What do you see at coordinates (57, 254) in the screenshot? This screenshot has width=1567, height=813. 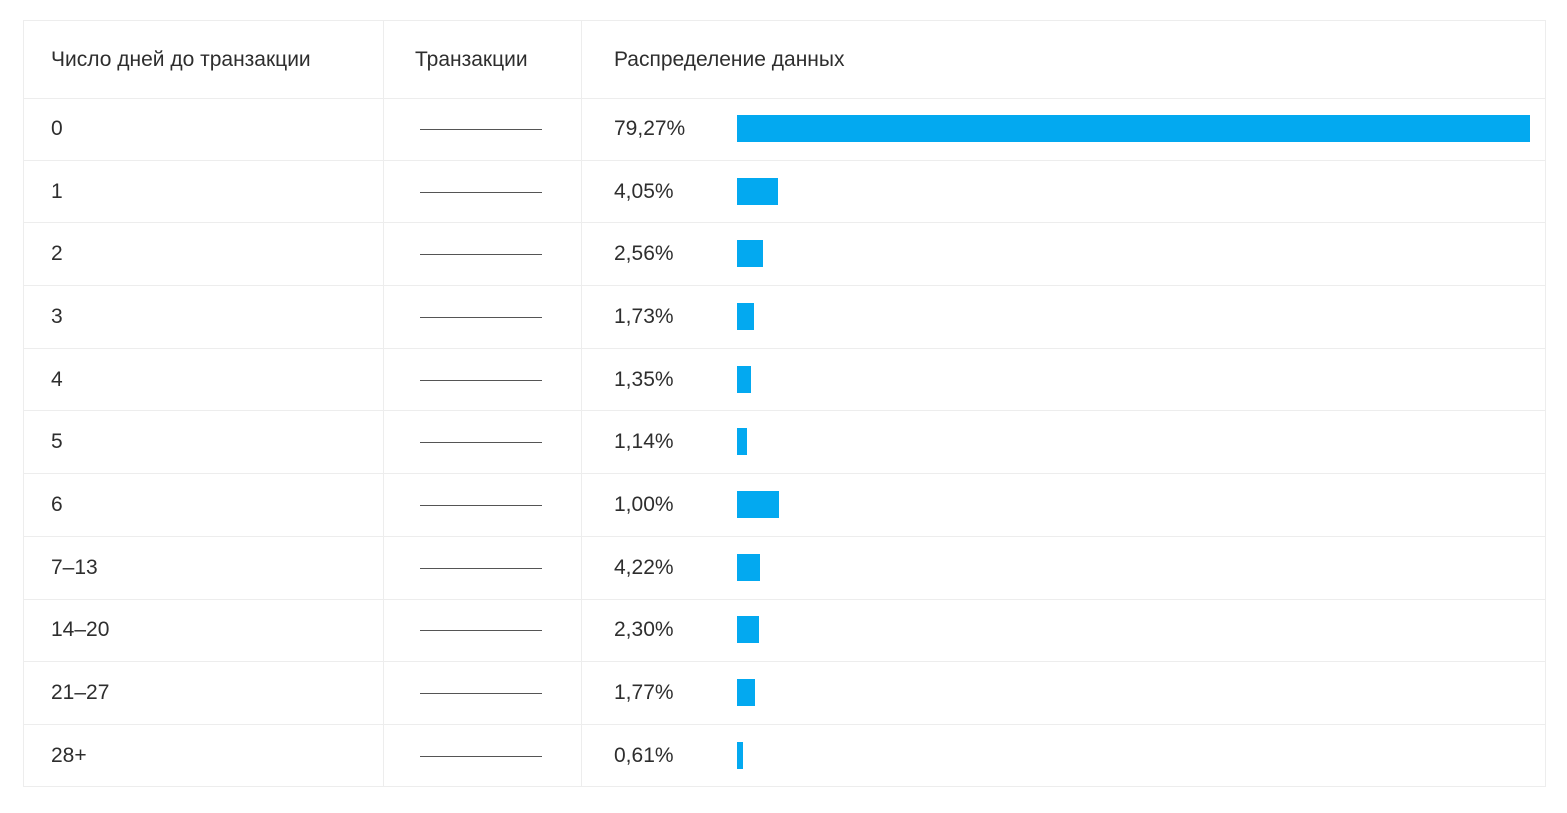 I see `category-label: 2` at bounding box center [57, 254].